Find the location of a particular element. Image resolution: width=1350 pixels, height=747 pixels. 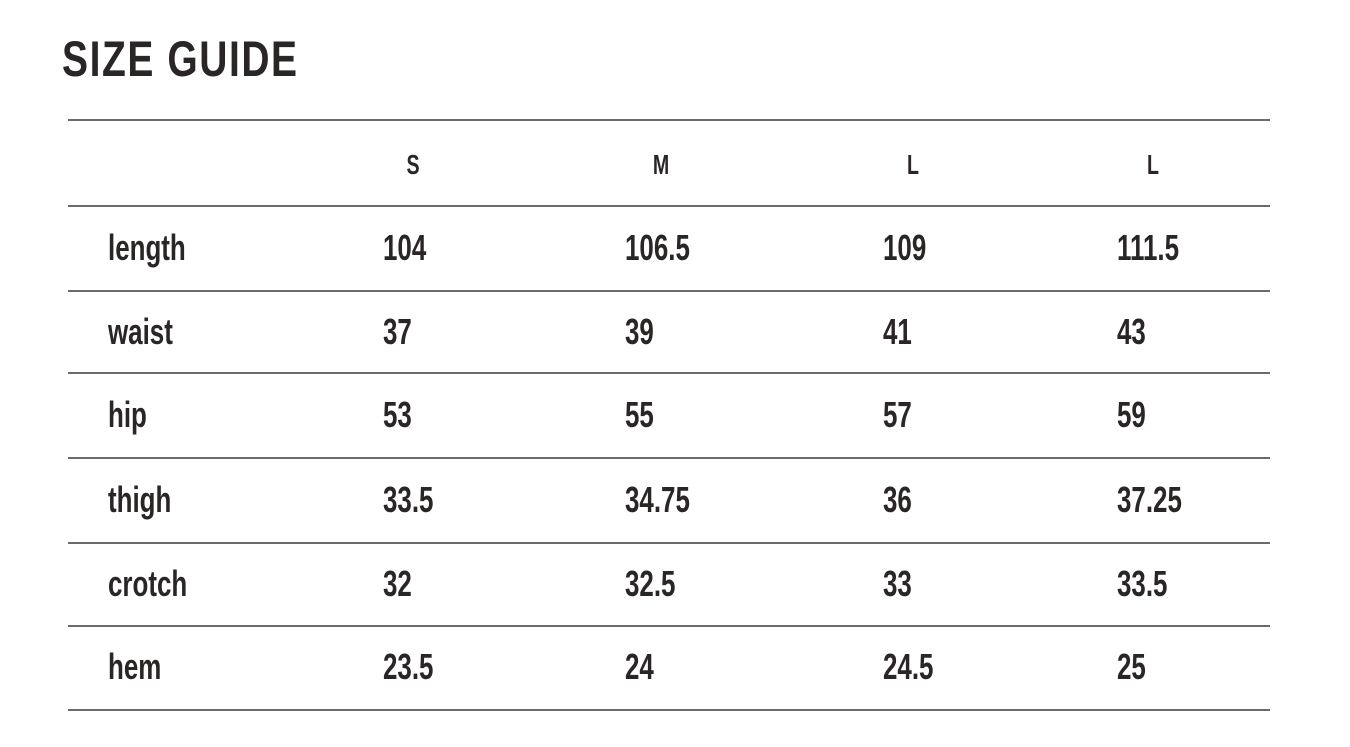

table-cell: 24 is located at coordinates (639, 666).